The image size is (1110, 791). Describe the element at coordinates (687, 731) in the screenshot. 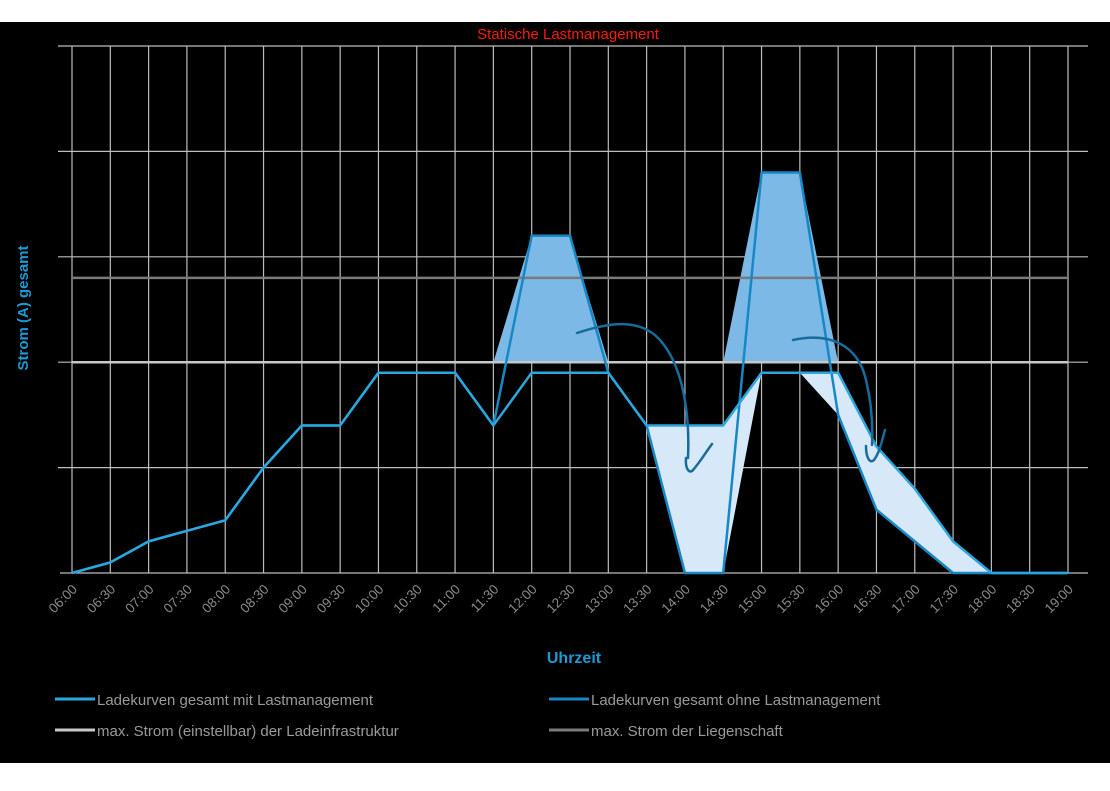

I see `legend-label-liegenschaft: max. Strom der Liegenschaft` at that location.